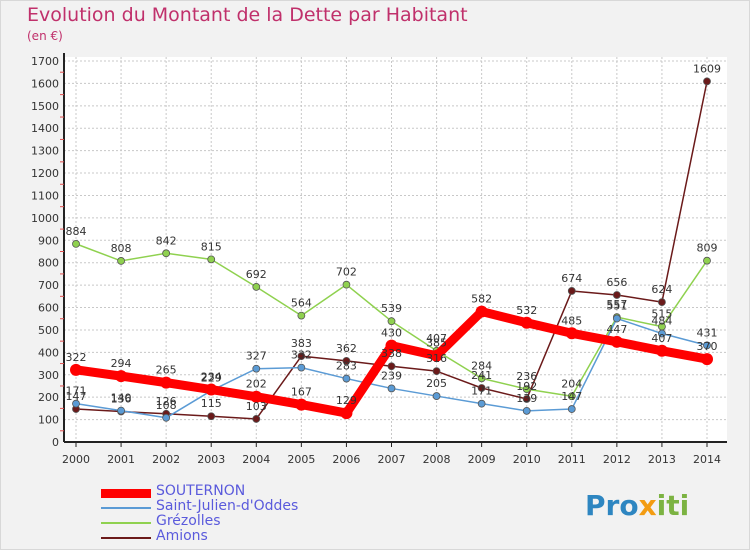 The image size is (750, 550). Describe the element at coordinates (256, 384) in the screenshot. I see `data-label: 202` at that location.